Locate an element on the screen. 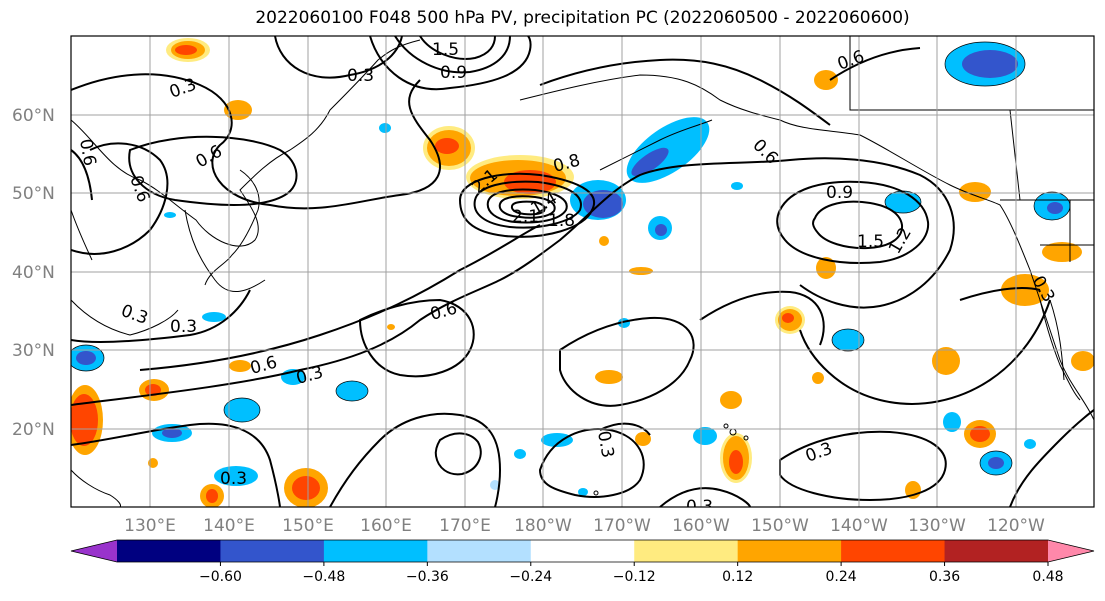 Image resolution: width=1105 pixels, height=601 pixels. lat-label: 20°N is located at coordinates (33, 430).